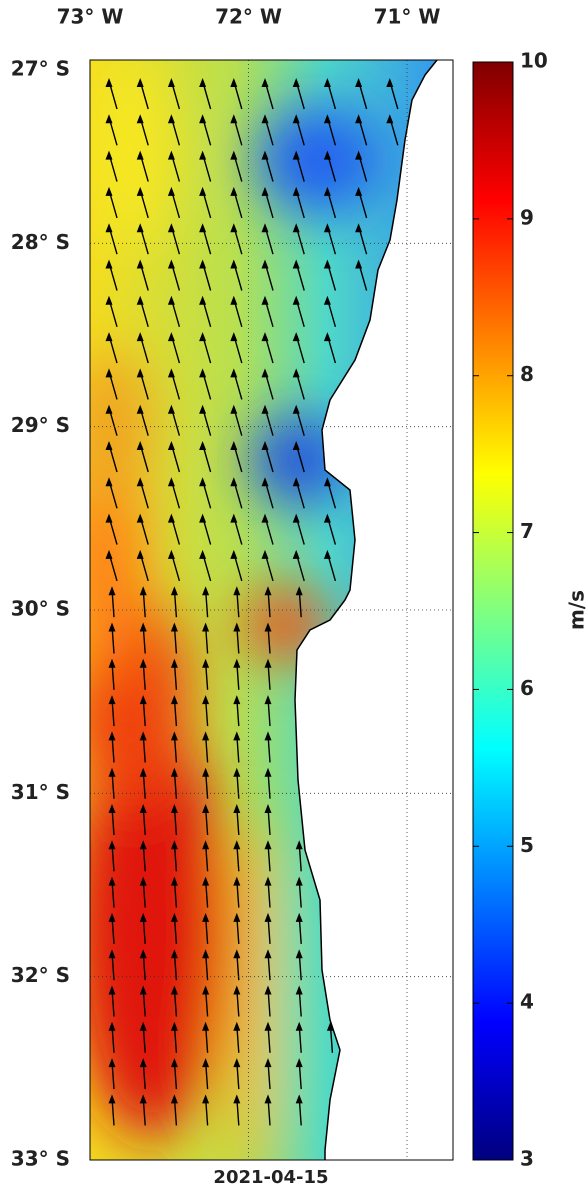  Describe the element at coordinates (270, 1177) in the screenshot. I see `date-label: 2021-04-15` at that location.